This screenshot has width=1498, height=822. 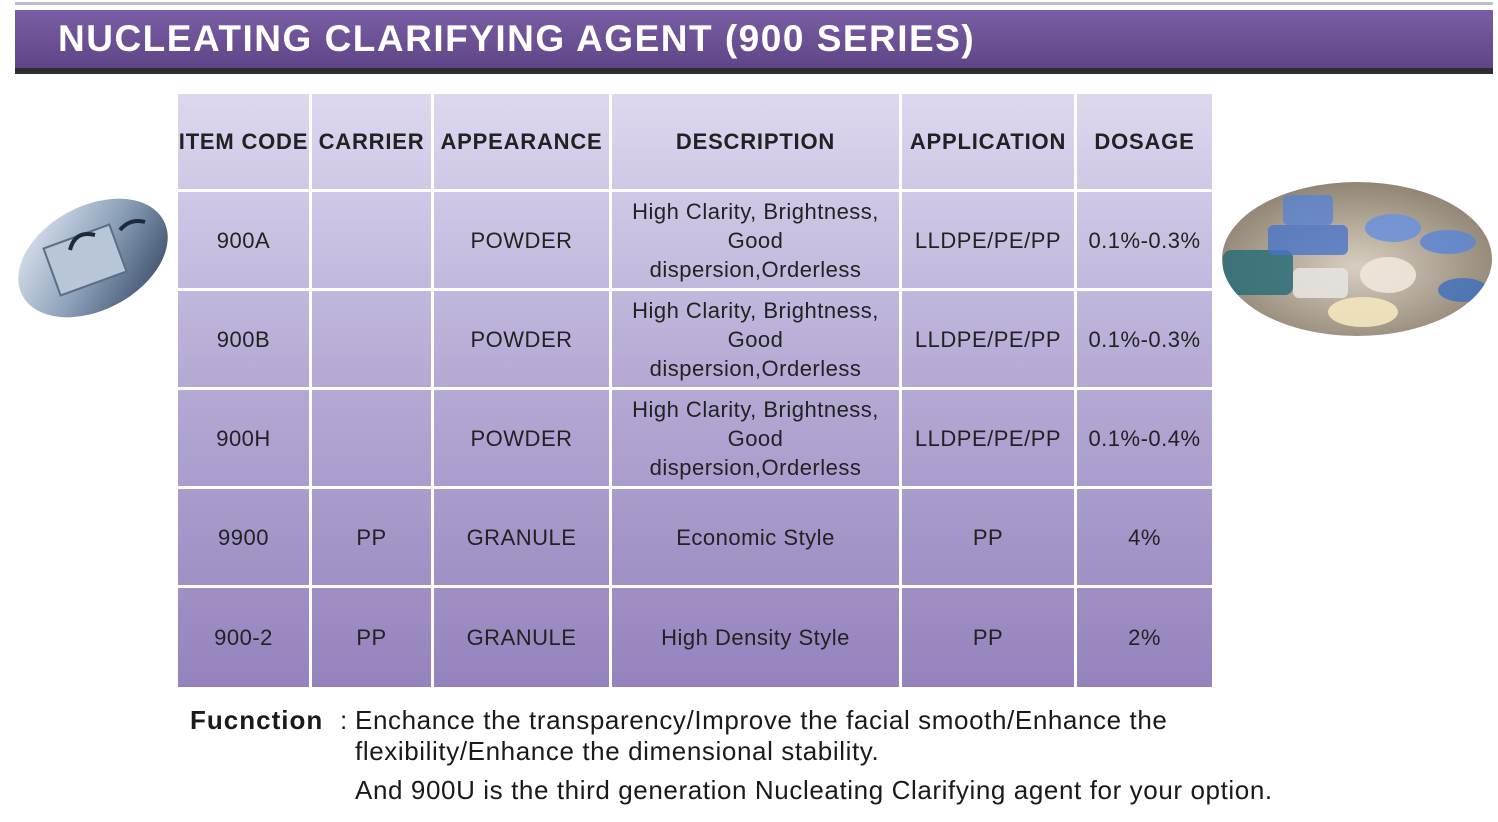 What do you see at coordinates (754, 3) in the screenshot?
I see `top-rule` at bounding box center [754, 3].